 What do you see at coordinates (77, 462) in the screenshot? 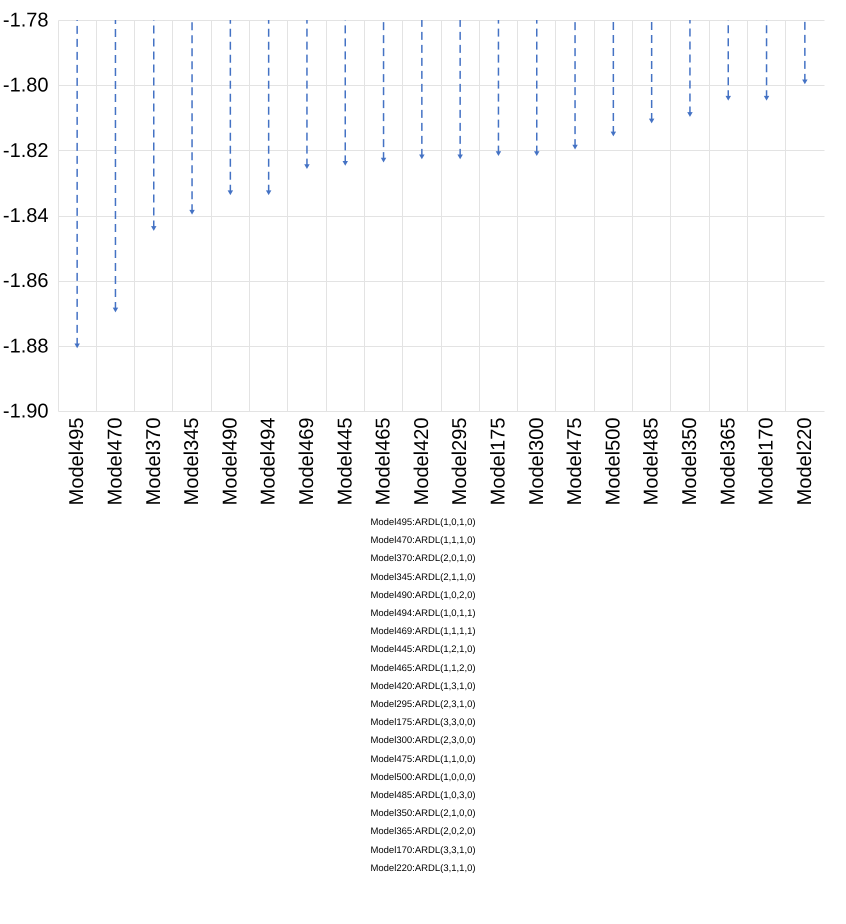
I see `x-tick-label: Model495` at bounding box center [77, 462].